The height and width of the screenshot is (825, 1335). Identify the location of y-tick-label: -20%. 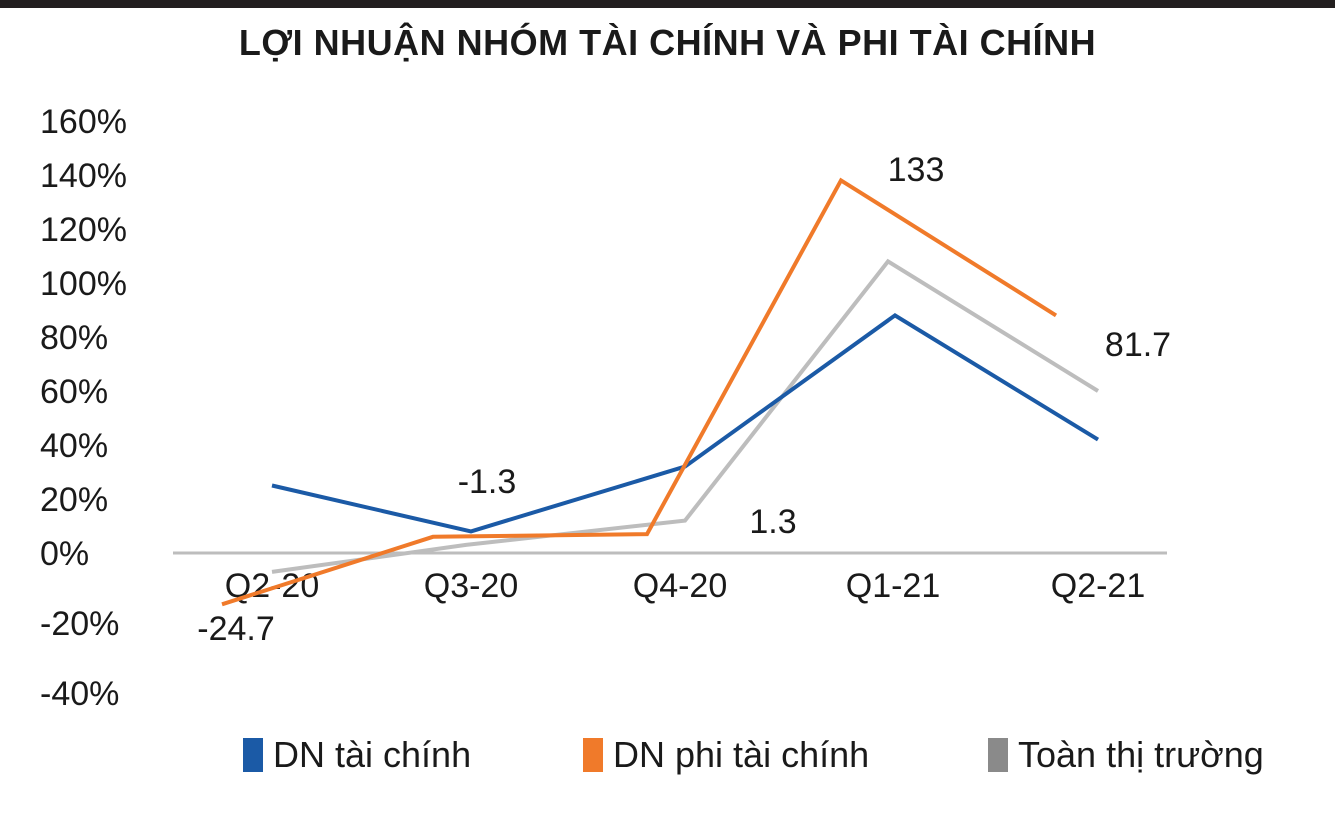
(79, 624).